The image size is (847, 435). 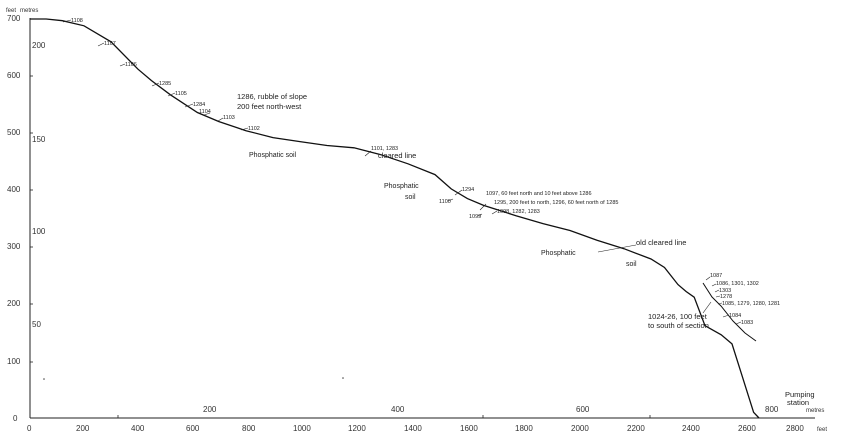 I want to click on soil-label-1: Phosphatic soil, so click(x=273, y=155).